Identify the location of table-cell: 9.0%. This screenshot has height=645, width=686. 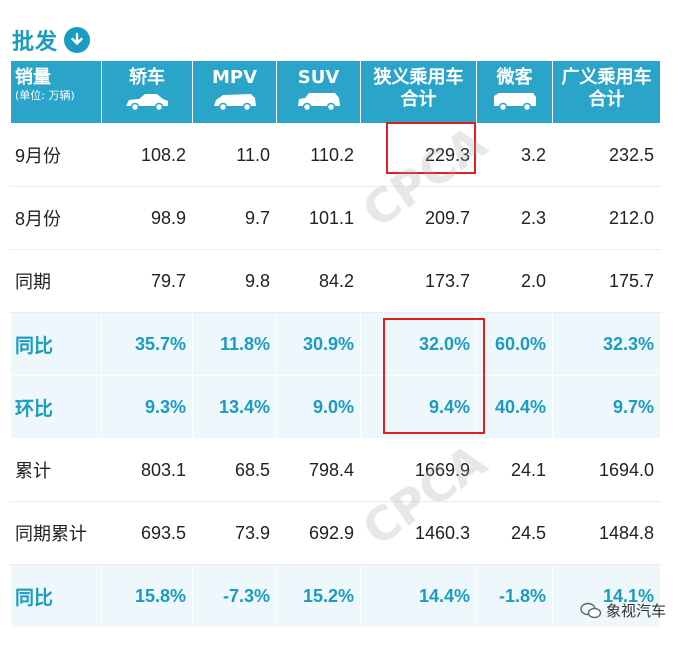
(318, 407).